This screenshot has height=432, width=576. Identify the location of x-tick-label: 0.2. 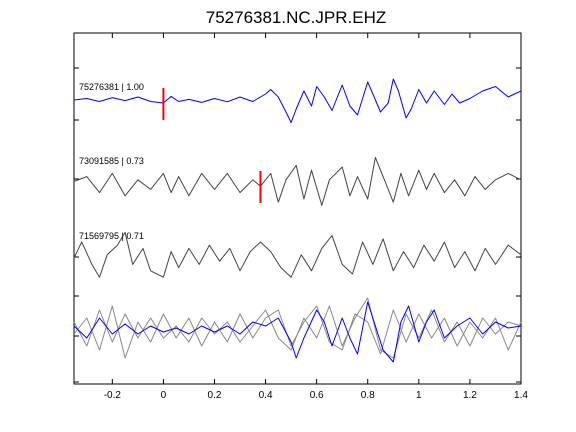
(215, 395).